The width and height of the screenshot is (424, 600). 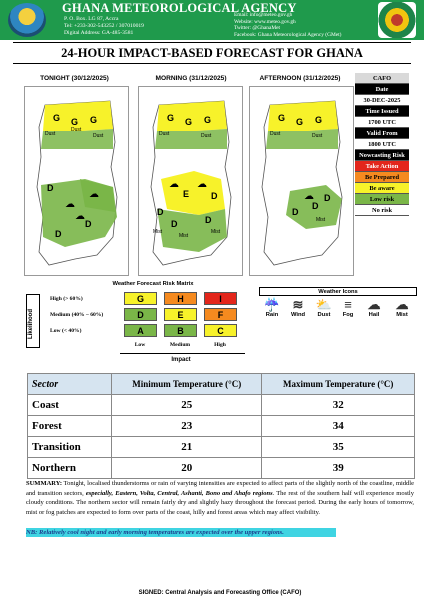 I want to click on min-temp: 23, so click(x=186, y=426).